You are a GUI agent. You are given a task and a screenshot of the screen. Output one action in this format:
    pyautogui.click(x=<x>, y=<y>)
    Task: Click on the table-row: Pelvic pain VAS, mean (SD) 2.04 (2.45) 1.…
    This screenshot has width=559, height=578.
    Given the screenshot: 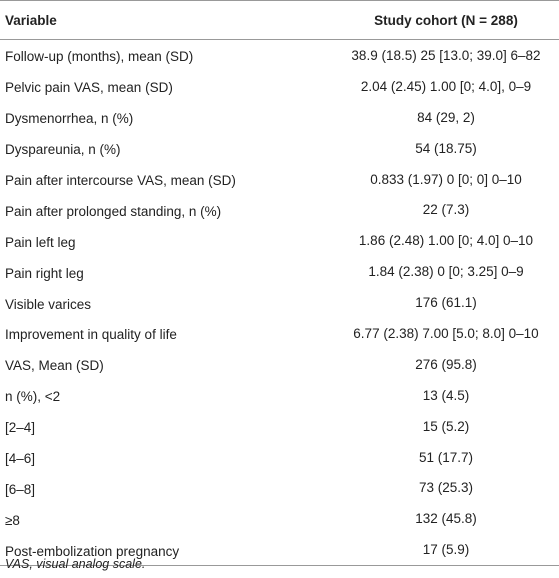 What is the action you would take?
    pyautogui.click(x=279, y=86)
    